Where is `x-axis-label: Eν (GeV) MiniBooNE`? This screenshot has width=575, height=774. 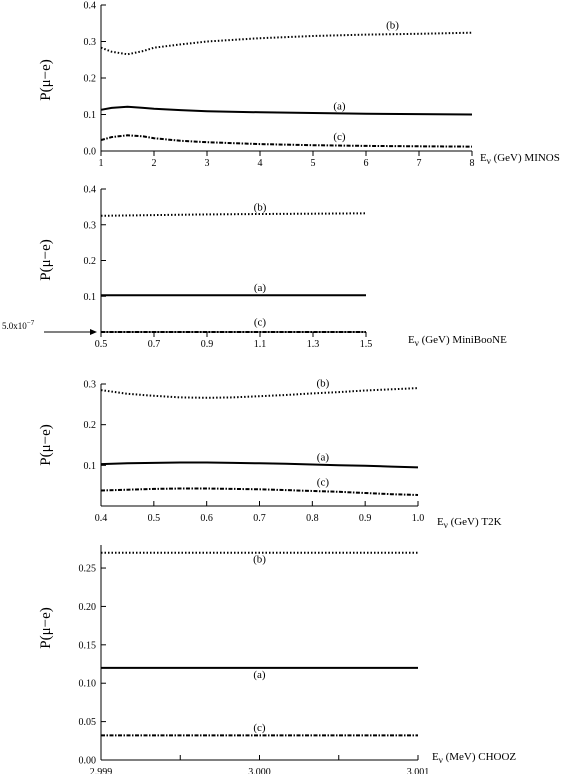 x-axis-label: Eν (GeV) MiniBooNE is located at coordinates (457, 341).